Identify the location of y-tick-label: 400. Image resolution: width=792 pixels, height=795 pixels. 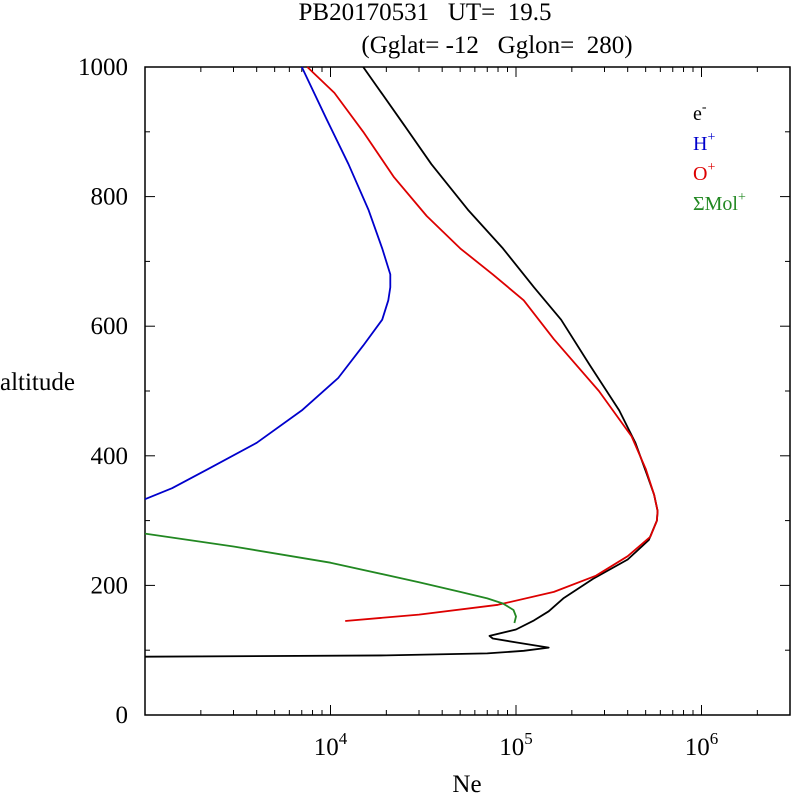
(110, 456).